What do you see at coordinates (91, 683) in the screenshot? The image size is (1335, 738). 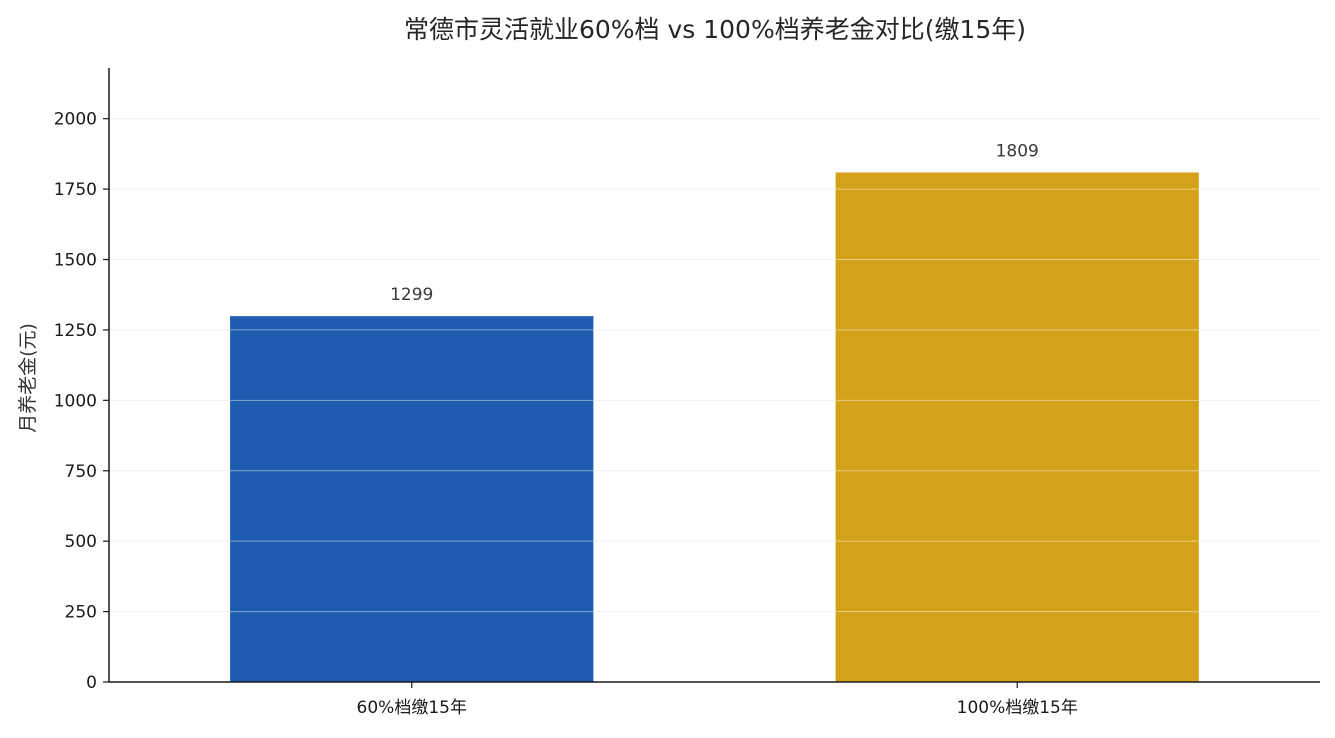 I see `y-tick-label-0: 0` at bounding box center [91, 683].